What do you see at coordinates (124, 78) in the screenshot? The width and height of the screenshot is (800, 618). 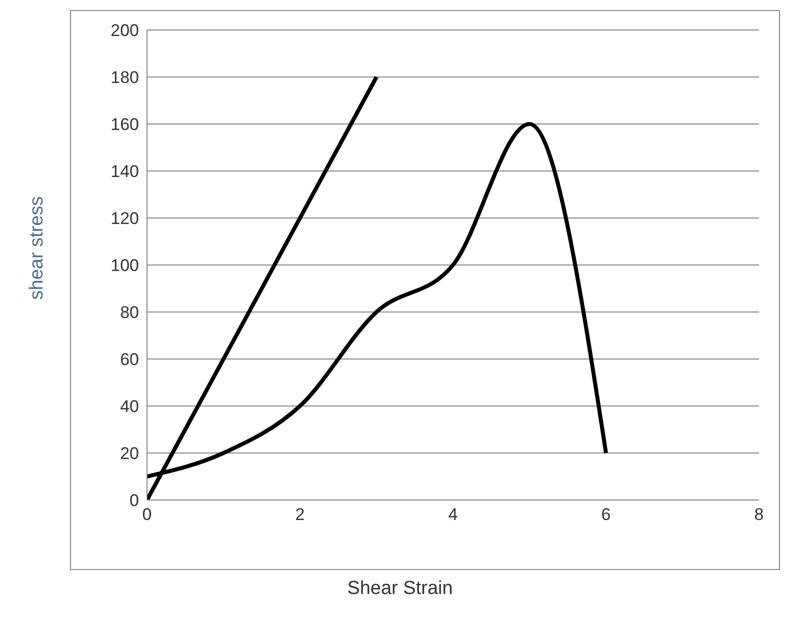 I see `y-tick-label: 180` at bounding box center [124, 78].